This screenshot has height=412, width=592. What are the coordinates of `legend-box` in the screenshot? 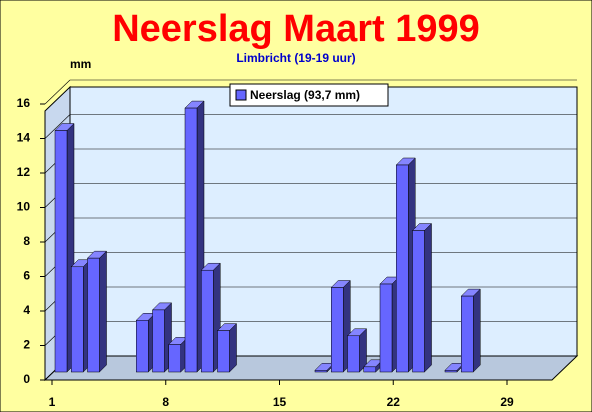 It's located at (309, 95).